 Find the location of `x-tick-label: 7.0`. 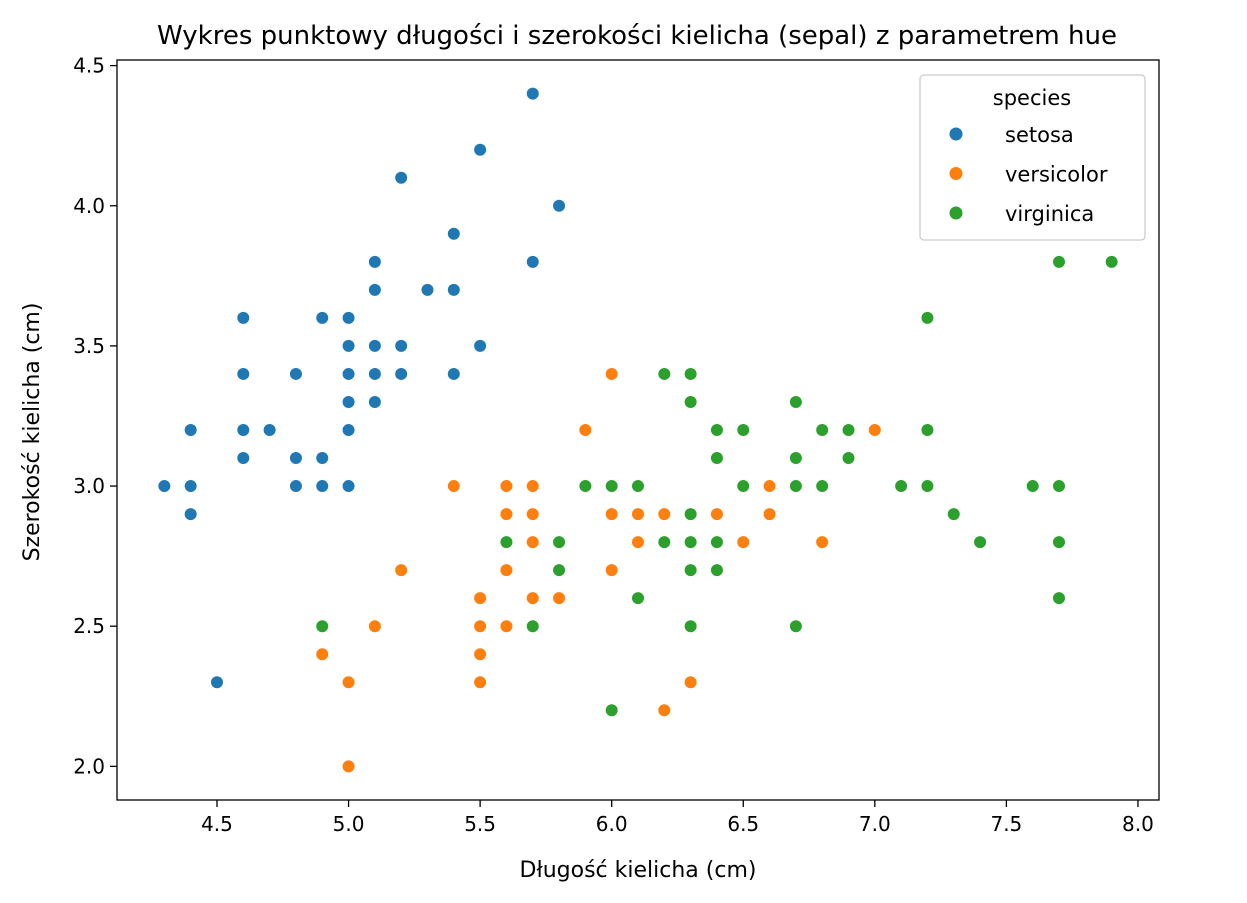

x-tick-label: 7.0 is located at coordinates (875, 824).